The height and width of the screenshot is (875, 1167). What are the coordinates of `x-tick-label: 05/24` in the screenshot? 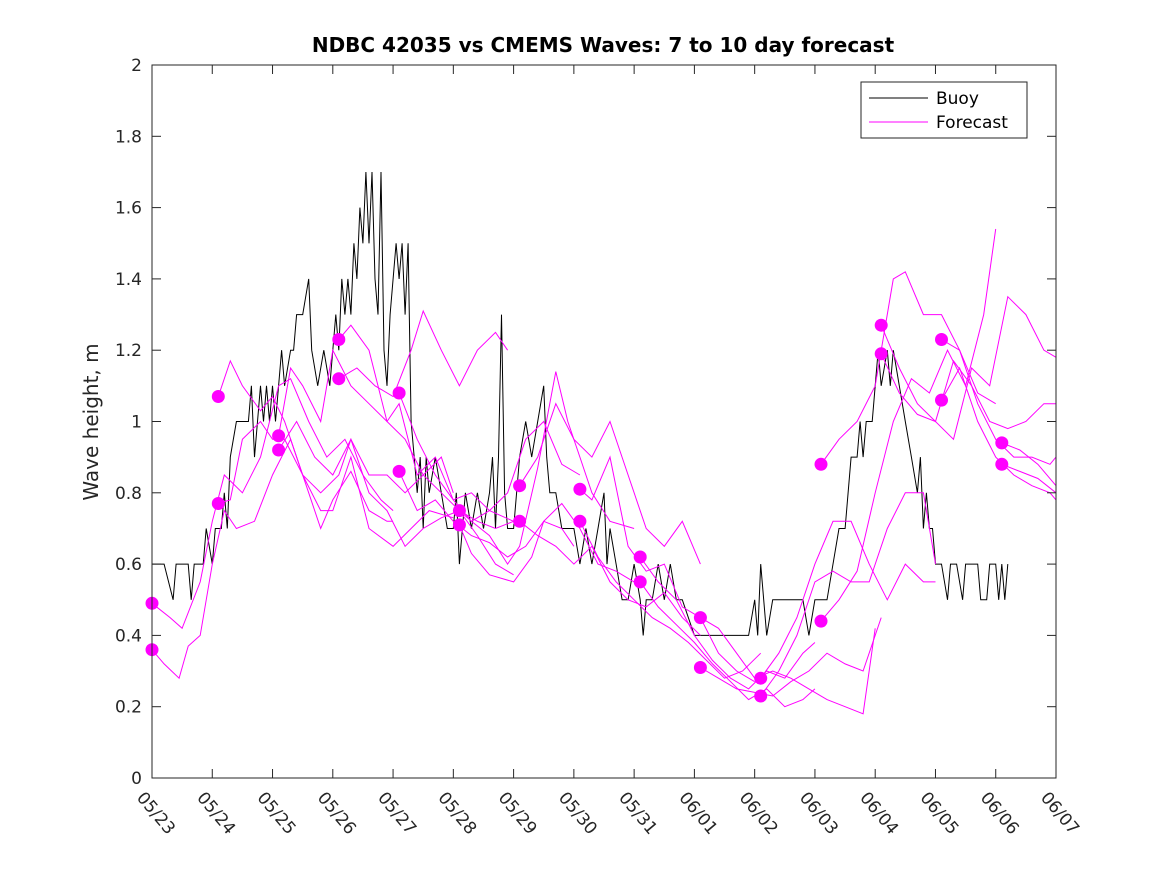 It's located at (215, 813).